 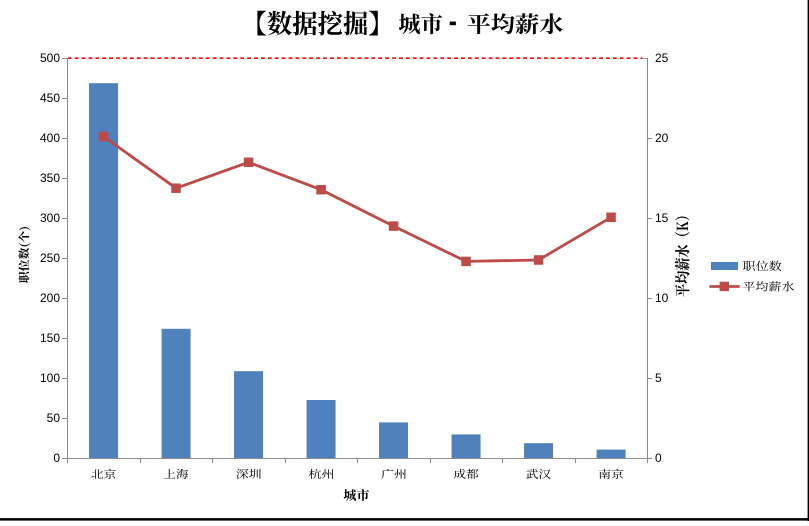 What do you see at coordinates (662, 138) in the screenshot?
I see `svg-text: 20` at bounding box center [662, 138].